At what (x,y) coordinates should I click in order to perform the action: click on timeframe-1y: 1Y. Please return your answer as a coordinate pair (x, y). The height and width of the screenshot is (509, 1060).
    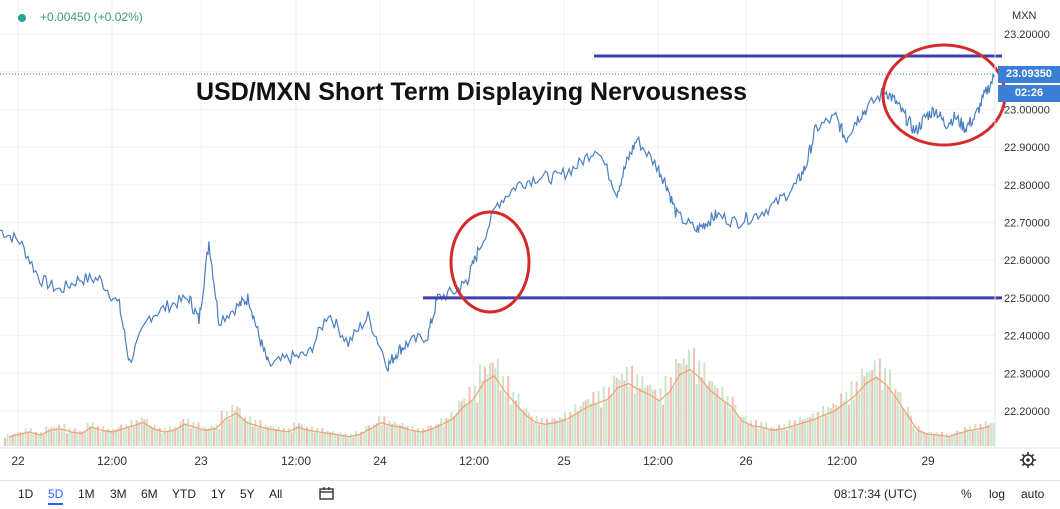
    Looking at the image, I should click on (218, 494).